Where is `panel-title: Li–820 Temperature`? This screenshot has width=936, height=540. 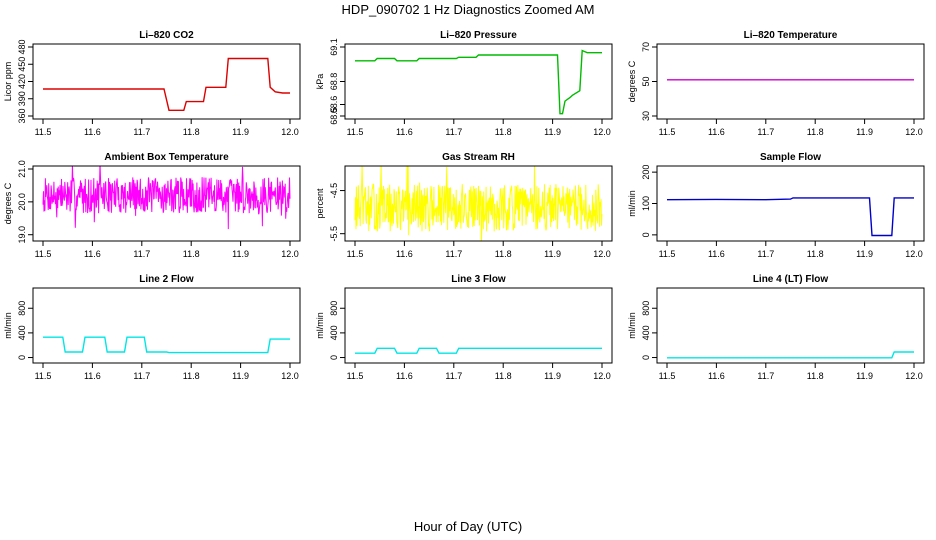
panel-title: Li–820 Temperature is located at coordinates (791, 35).